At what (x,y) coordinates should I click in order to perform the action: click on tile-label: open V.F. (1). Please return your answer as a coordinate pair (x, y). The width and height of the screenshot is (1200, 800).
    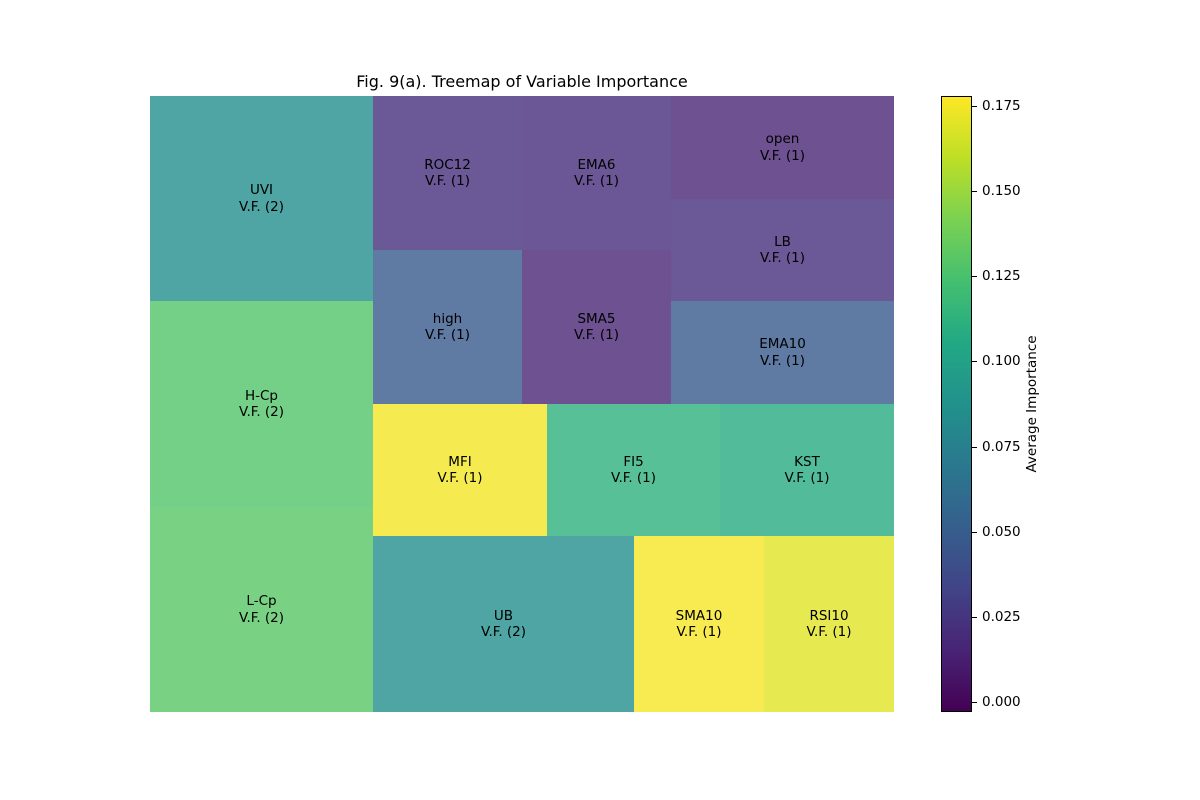
    Looking at the image, I should click on (782, 147).